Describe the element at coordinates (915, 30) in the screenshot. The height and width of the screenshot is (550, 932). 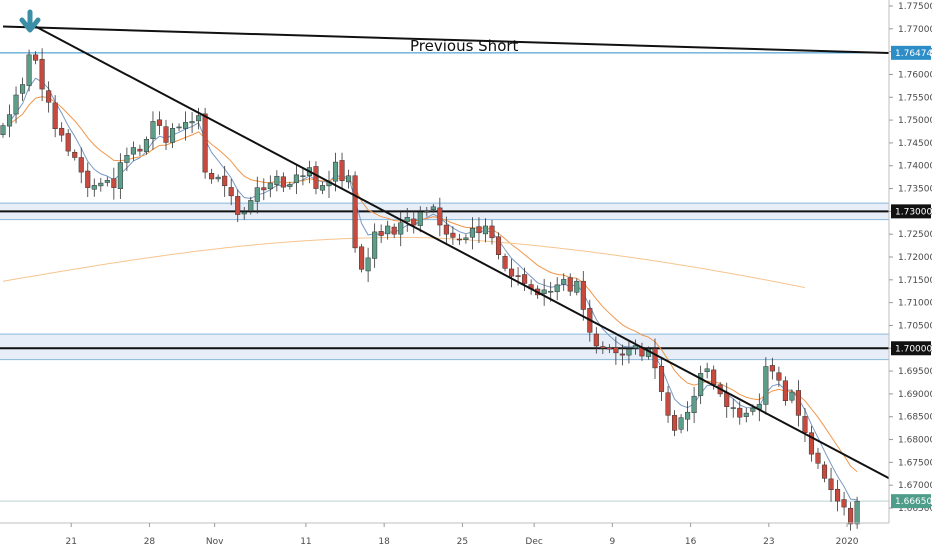
I see `y-tick-label-1: 1.77000` at that location.